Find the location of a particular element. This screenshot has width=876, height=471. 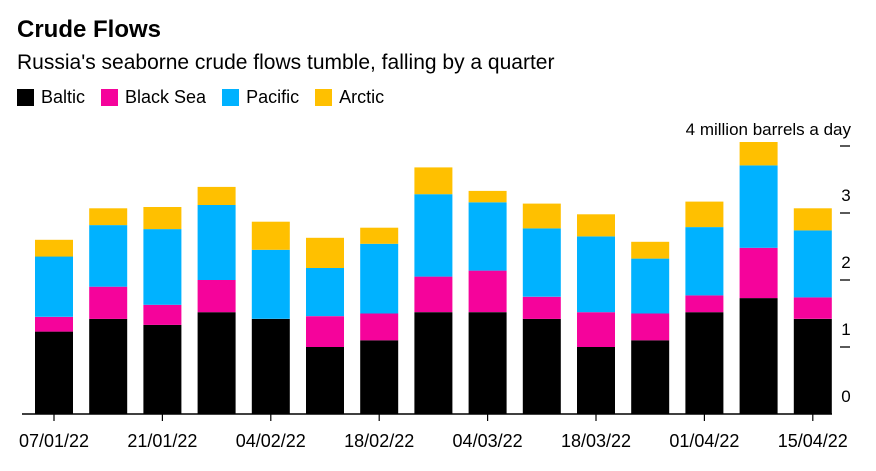

x-tick-label-6: 18/03/22 is located at coordinates (596, 441).